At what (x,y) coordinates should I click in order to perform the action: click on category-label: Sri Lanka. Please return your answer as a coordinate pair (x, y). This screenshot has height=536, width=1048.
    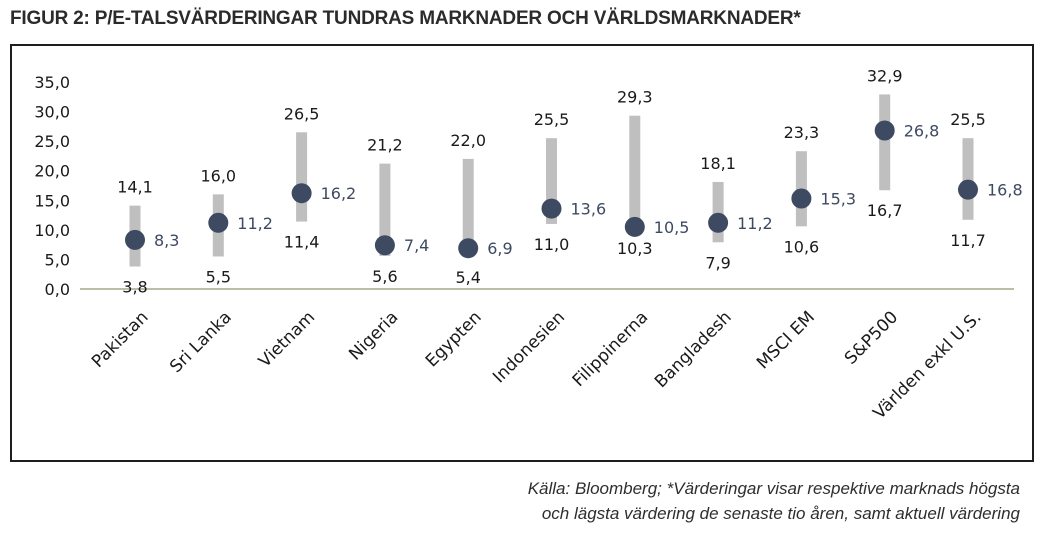
    Looking at the image, I should click on (201, 342).